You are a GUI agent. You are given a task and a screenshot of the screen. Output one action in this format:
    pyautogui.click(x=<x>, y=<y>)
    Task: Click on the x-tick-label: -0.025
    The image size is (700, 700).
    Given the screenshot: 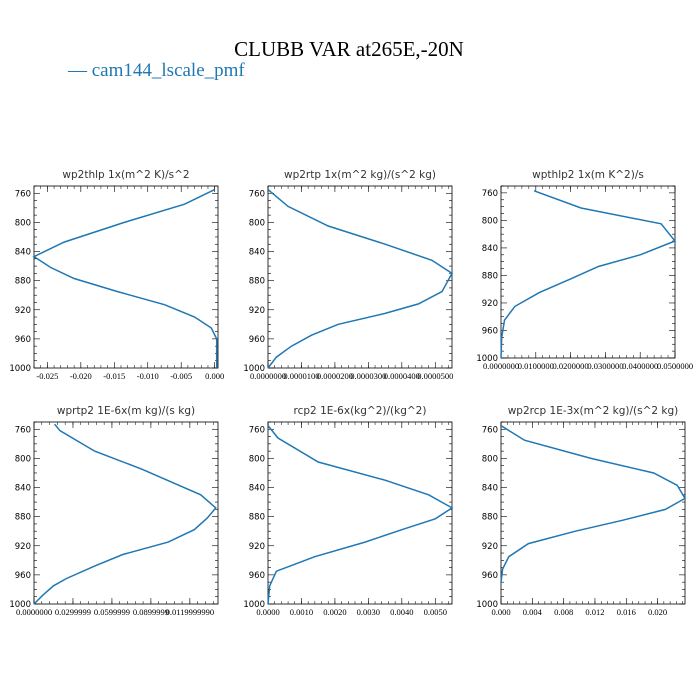 What is the action you would take?
    pyautogui.click(x=47, y=376)
    